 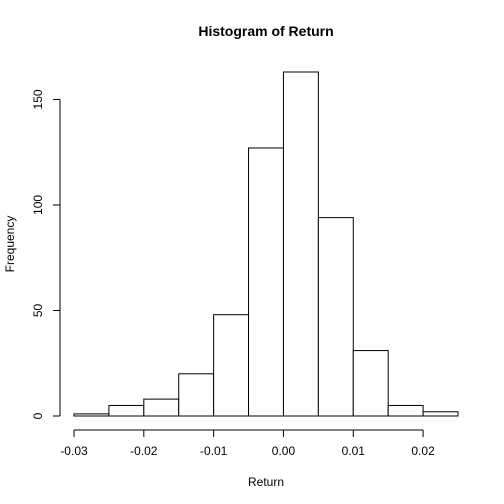 I want to click on y-axis-label: Frequency, so click(x=10, y=244).